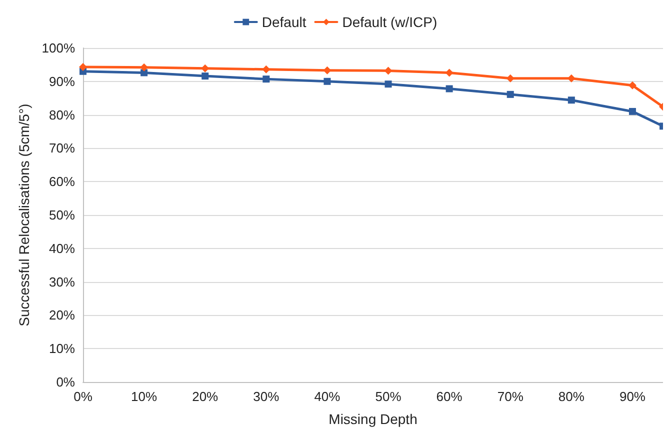 This screenshot has width=671, height=445. I want to click on x-tick-label: 20%, so click(205, 396).